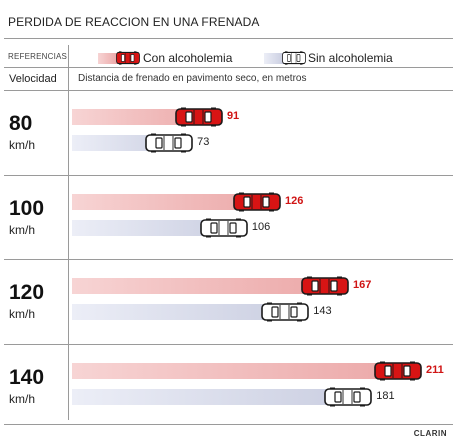  What do you see at coordinates (27, 292) in the screenshot?
I see `speed-label: 120` at bounding box center [27, 292].